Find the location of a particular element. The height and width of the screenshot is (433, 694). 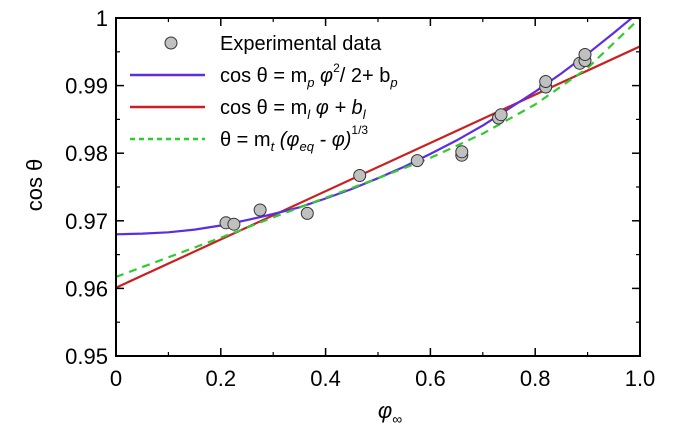

x-tick-label: 0.2 is located at coordinates (221, 378).